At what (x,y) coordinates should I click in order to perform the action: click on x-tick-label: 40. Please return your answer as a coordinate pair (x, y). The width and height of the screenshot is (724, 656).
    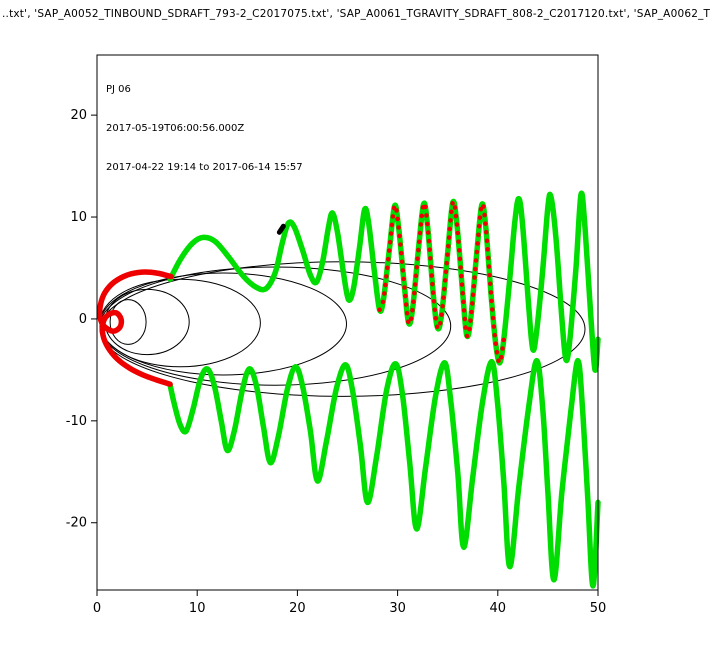
    Looking at the image, I should click on (498, 608).